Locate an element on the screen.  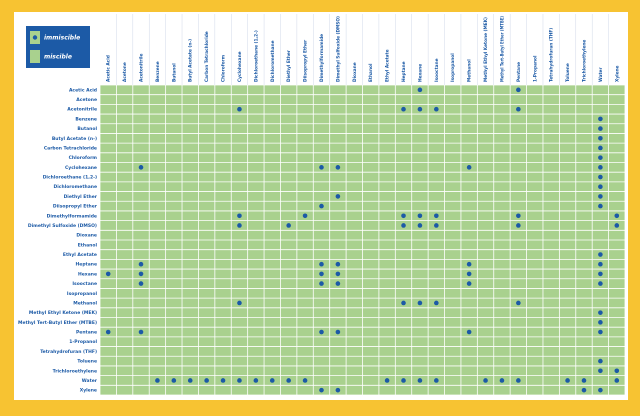
column-header: Xylene is located at coordinates (617, 73).